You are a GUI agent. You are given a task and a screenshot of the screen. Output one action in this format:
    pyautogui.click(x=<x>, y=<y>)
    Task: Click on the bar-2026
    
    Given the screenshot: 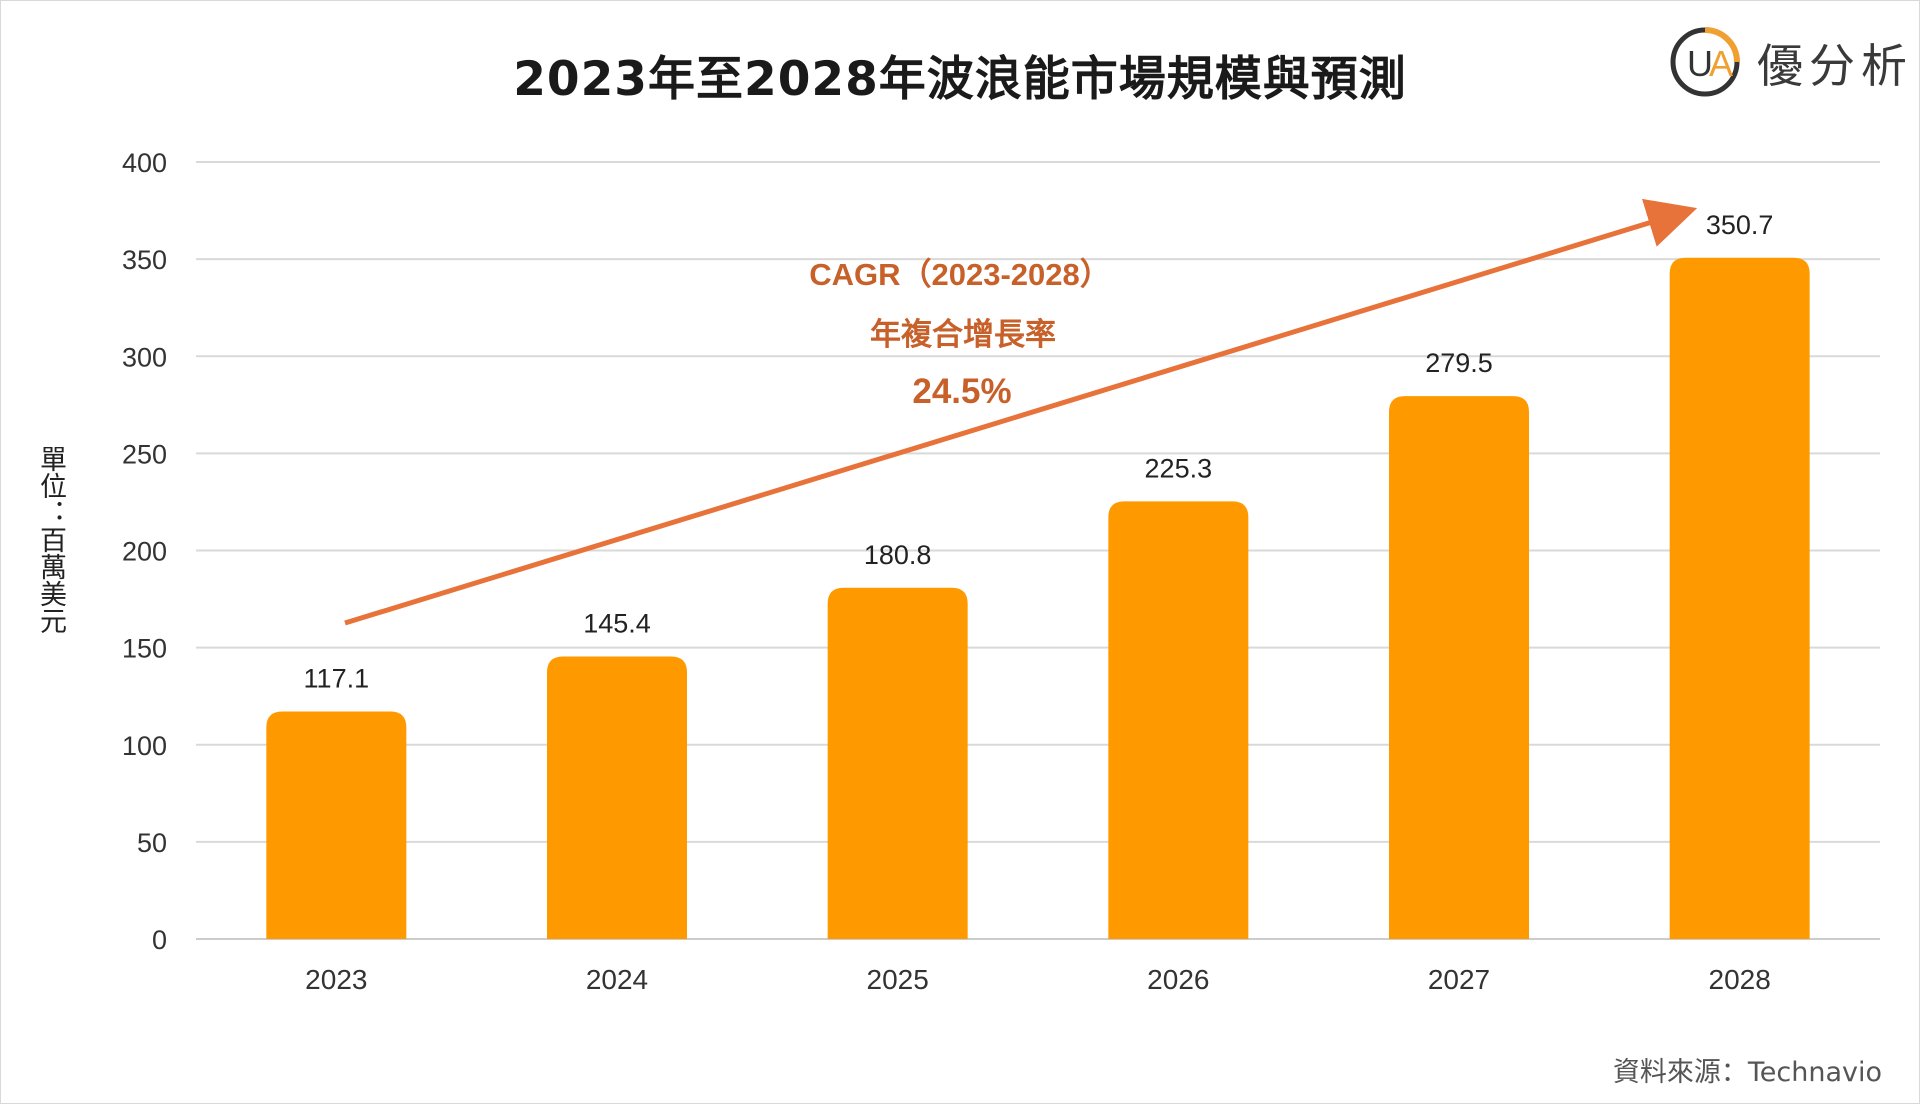 What is the action you would take?
    pyautogui.click(x=1178, y=720)
    